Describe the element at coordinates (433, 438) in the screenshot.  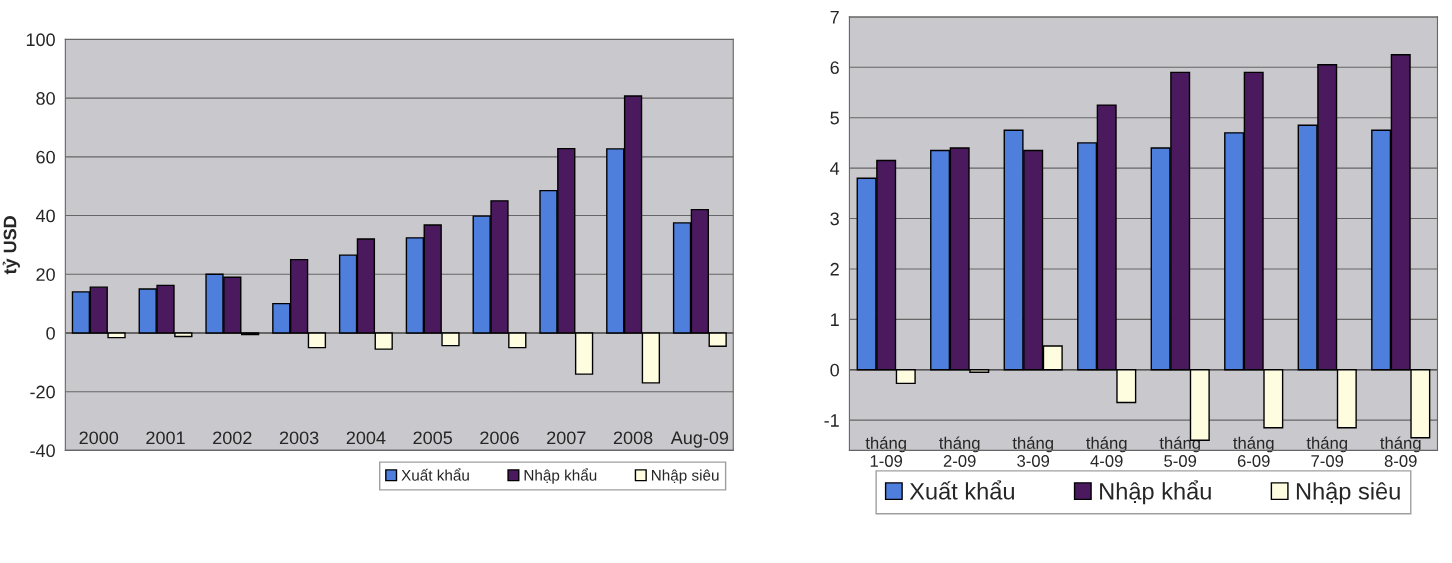
I see `x-tick-label: 2005` at that location.